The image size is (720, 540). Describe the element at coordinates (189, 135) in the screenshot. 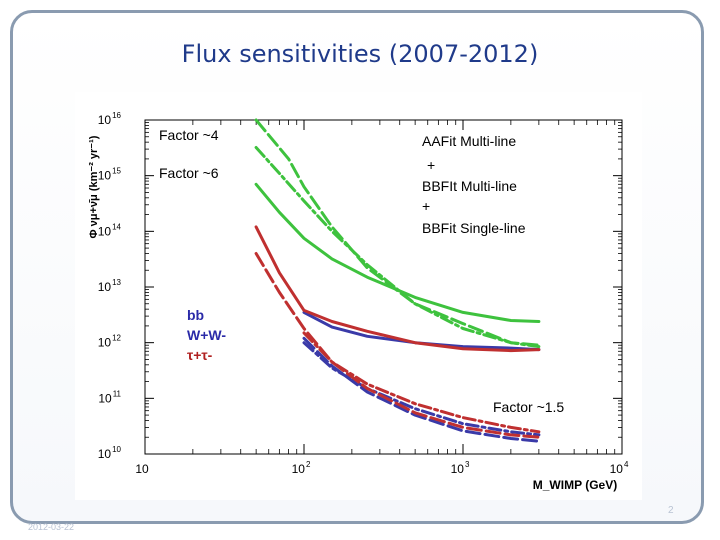

I see `annotation-factor-4: Factor ~4` at that location.